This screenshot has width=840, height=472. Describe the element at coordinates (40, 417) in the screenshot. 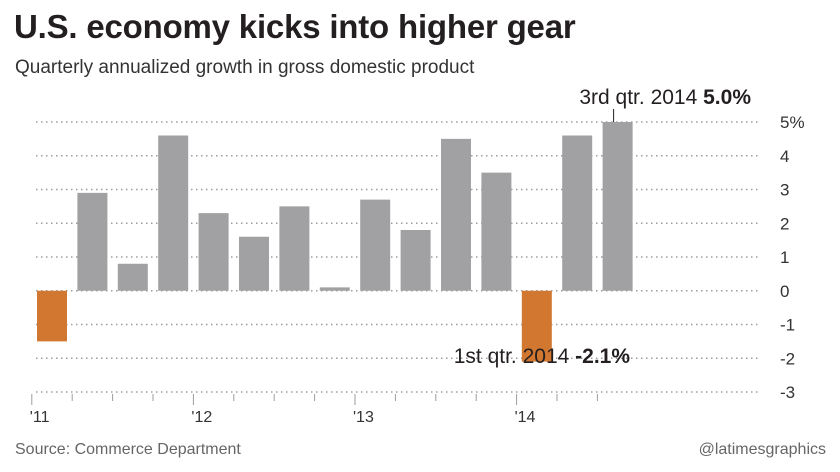

I see `x-tick-label: '11` at that location.